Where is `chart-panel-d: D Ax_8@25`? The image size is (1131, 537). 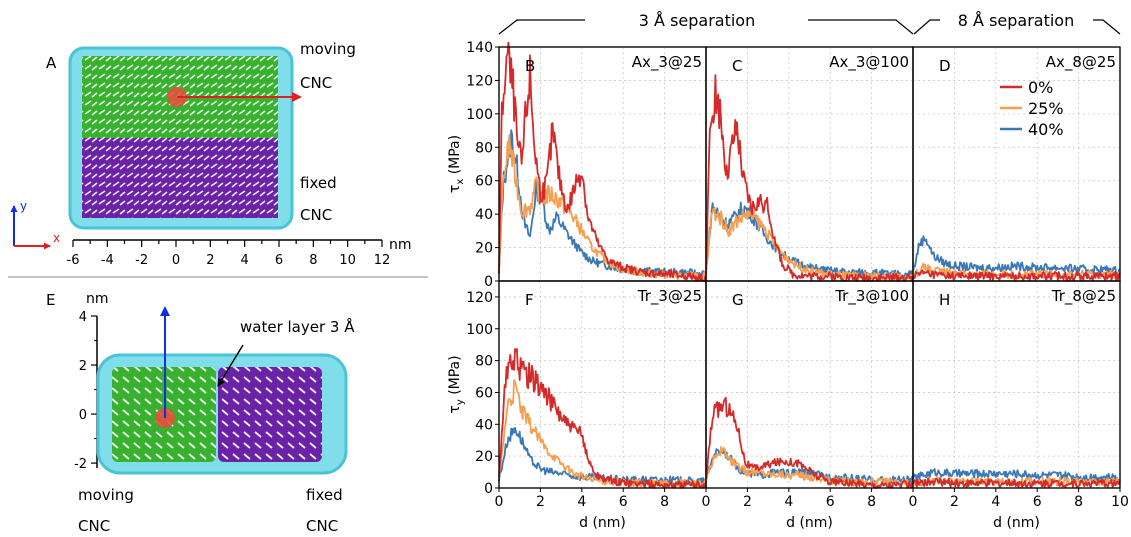 chart-panel-d: D Ax_8@25 is located at coordinates (1016, 164).